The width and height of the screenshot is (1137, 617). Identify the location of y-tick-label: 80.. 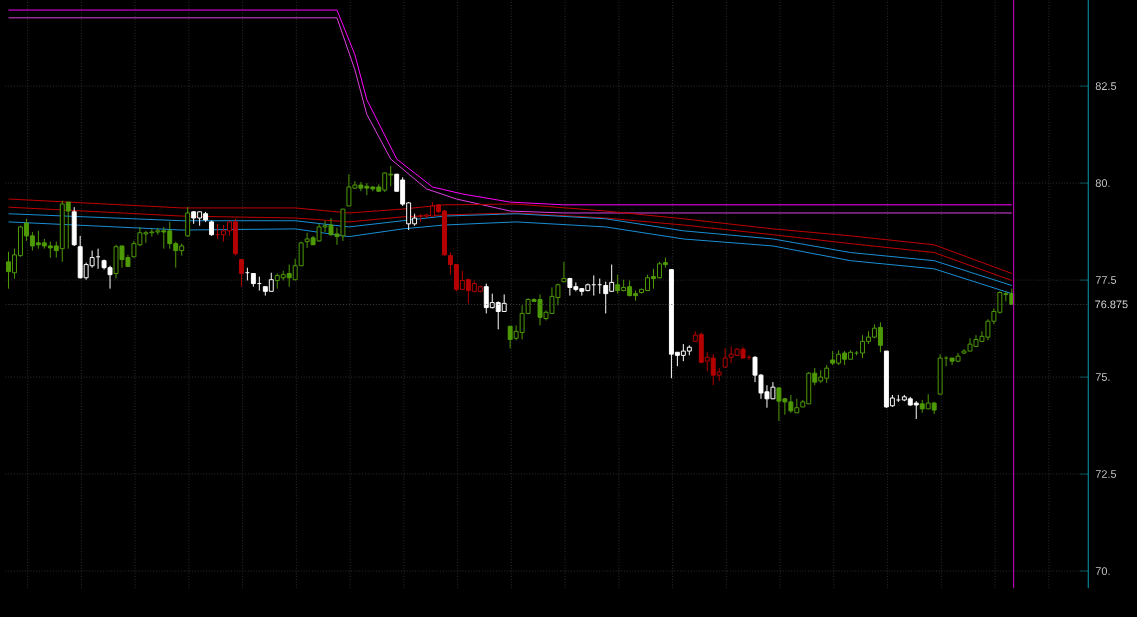
(1102, 183).